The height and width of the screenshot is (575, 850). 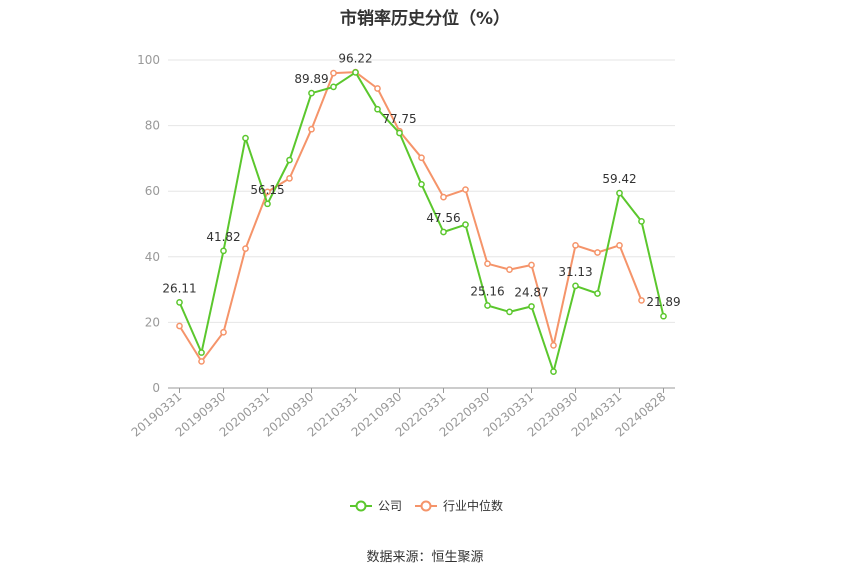 I want to click on legend-label: 公司, so click(x=390, y=506).